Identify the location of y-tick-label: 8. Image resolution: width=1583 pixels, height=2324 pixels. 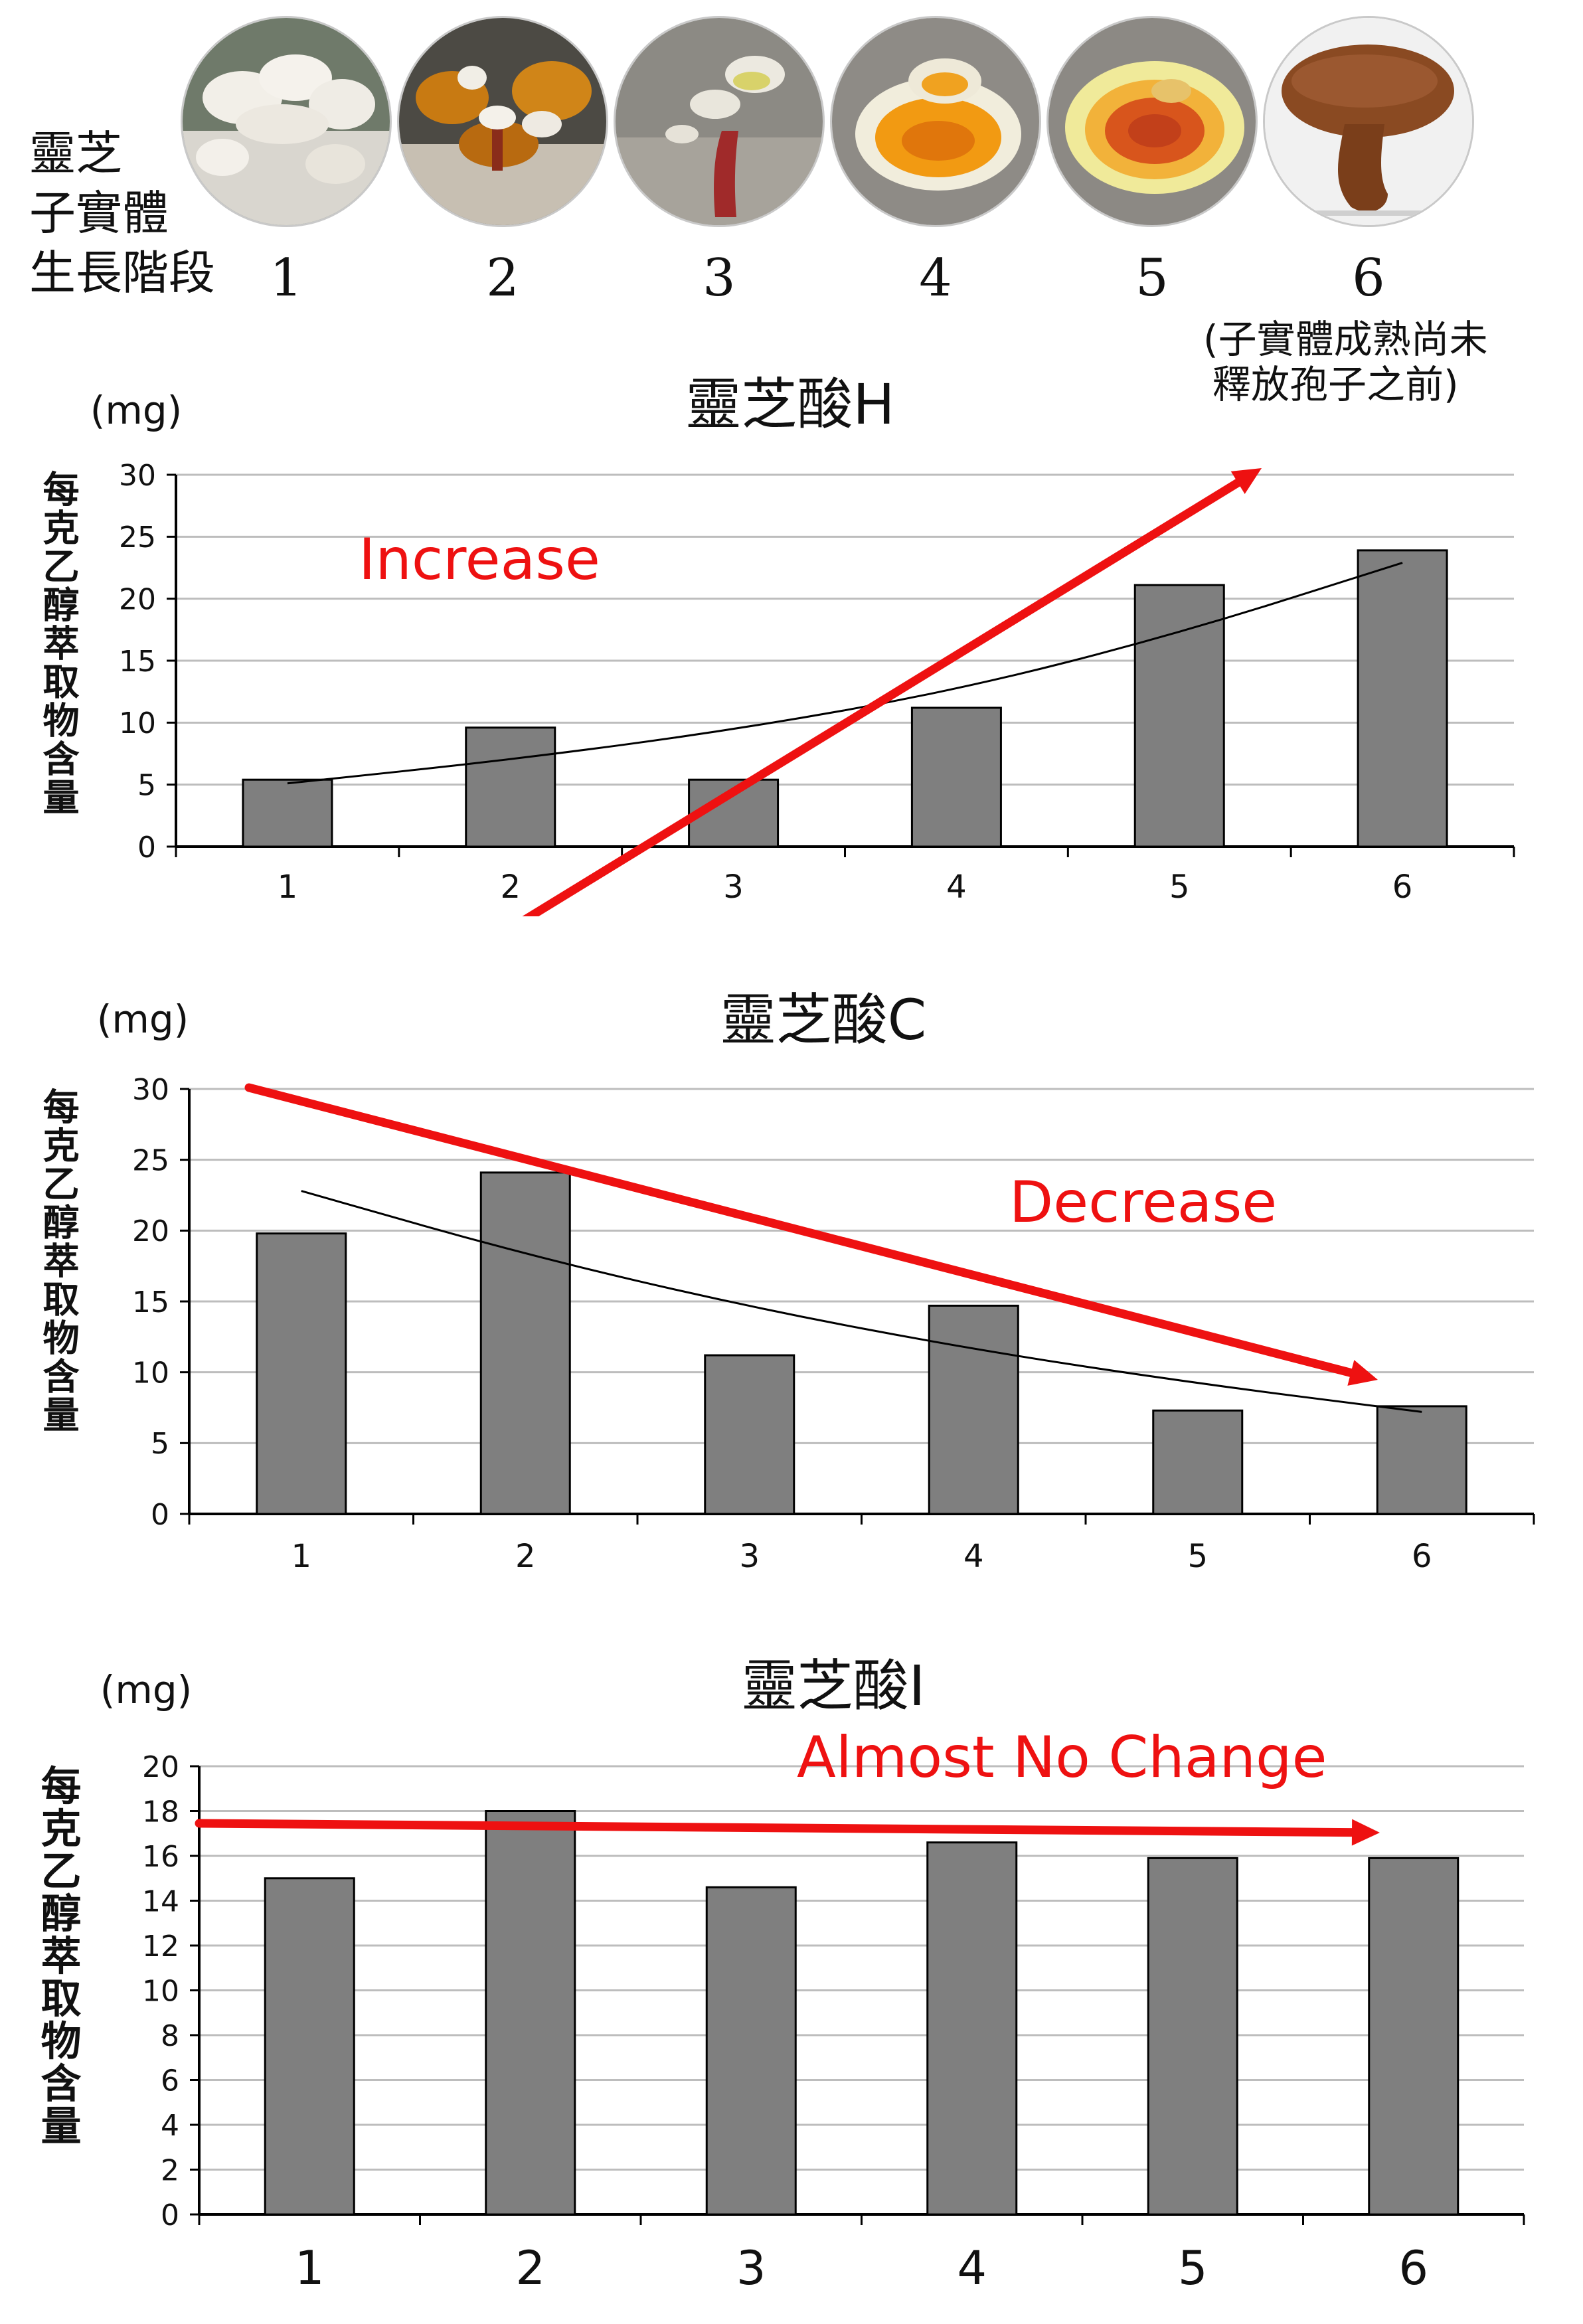
(170, 2036).